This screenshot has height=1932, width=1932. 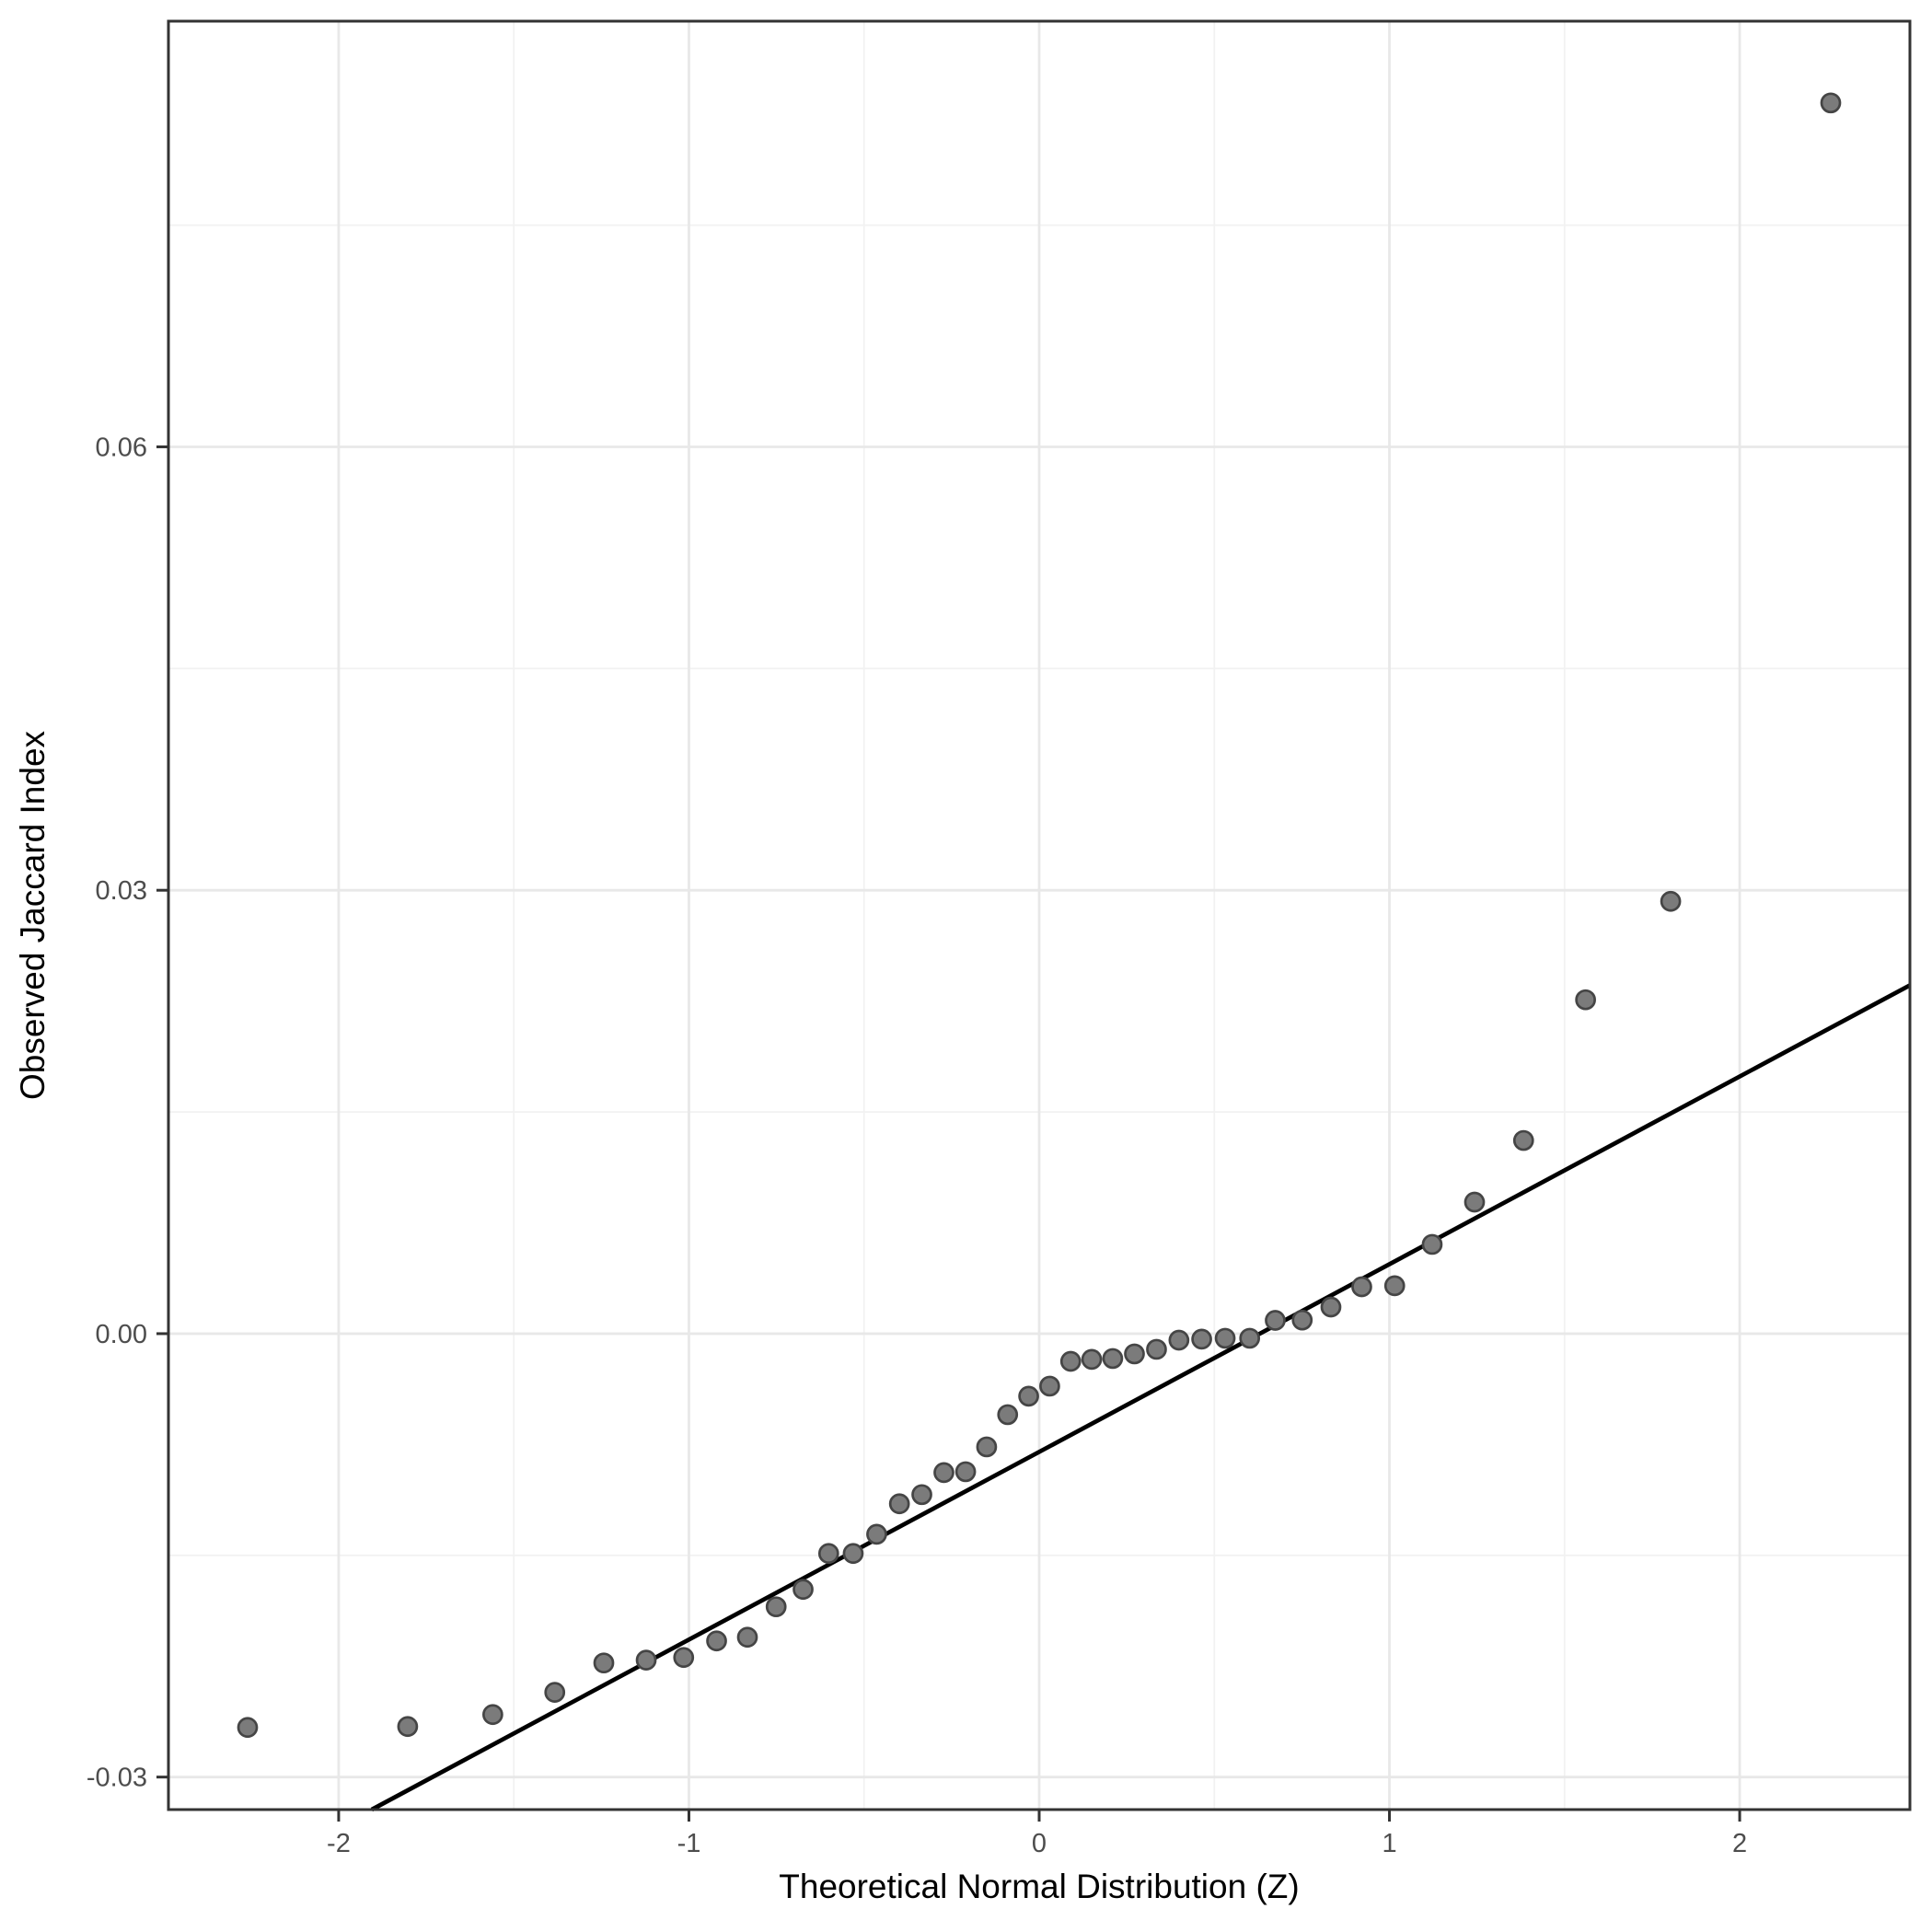 I want to click on x-tick-label: 1, so click(x=1389, y=1844).